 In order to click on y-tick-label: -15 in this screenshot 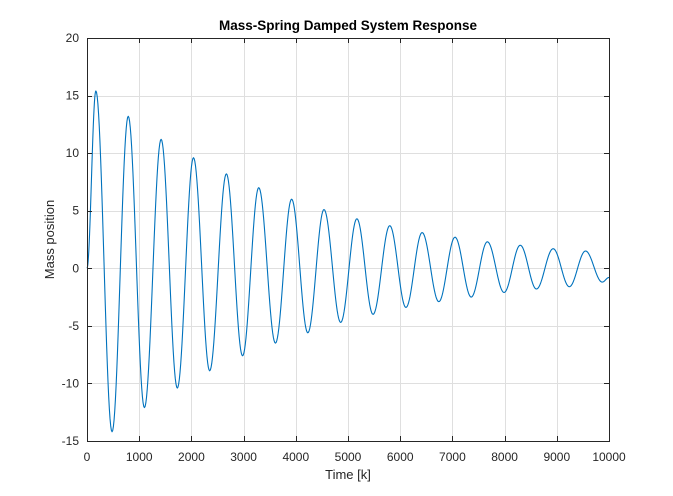, I will do `click(71, 441)`.